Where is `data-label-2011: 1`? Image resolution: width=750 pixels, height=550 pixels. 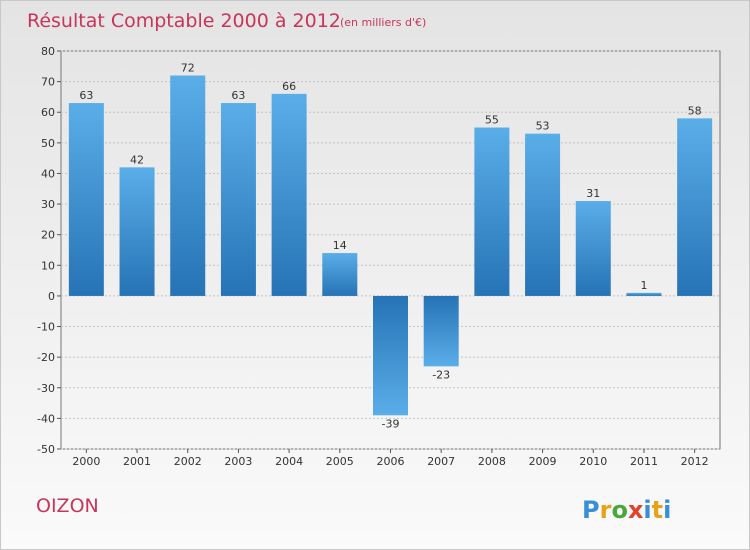 data-label-2011: 1 is located at coordinates (643, 285).